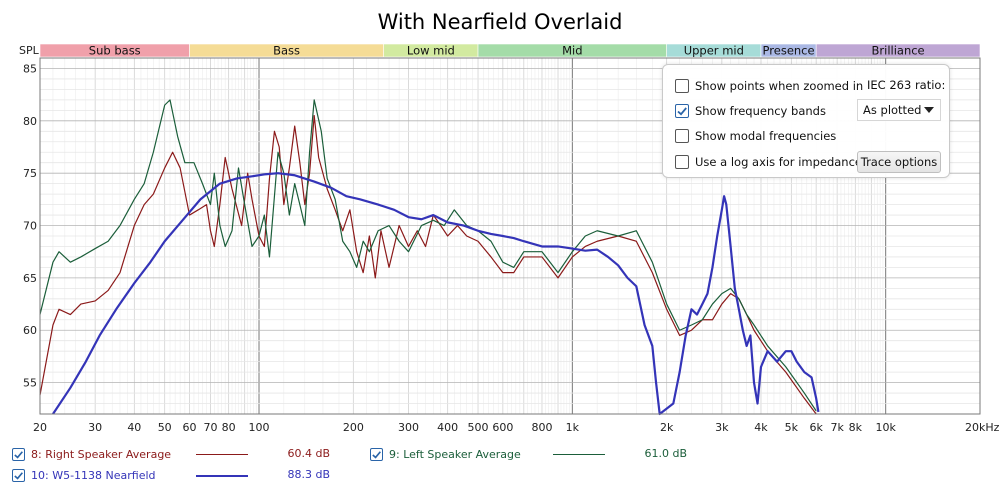 This screenshot has width=1000, height=486. I want to click on iec-ratio-label: IEC 263 ratio:, so click(906, 85).